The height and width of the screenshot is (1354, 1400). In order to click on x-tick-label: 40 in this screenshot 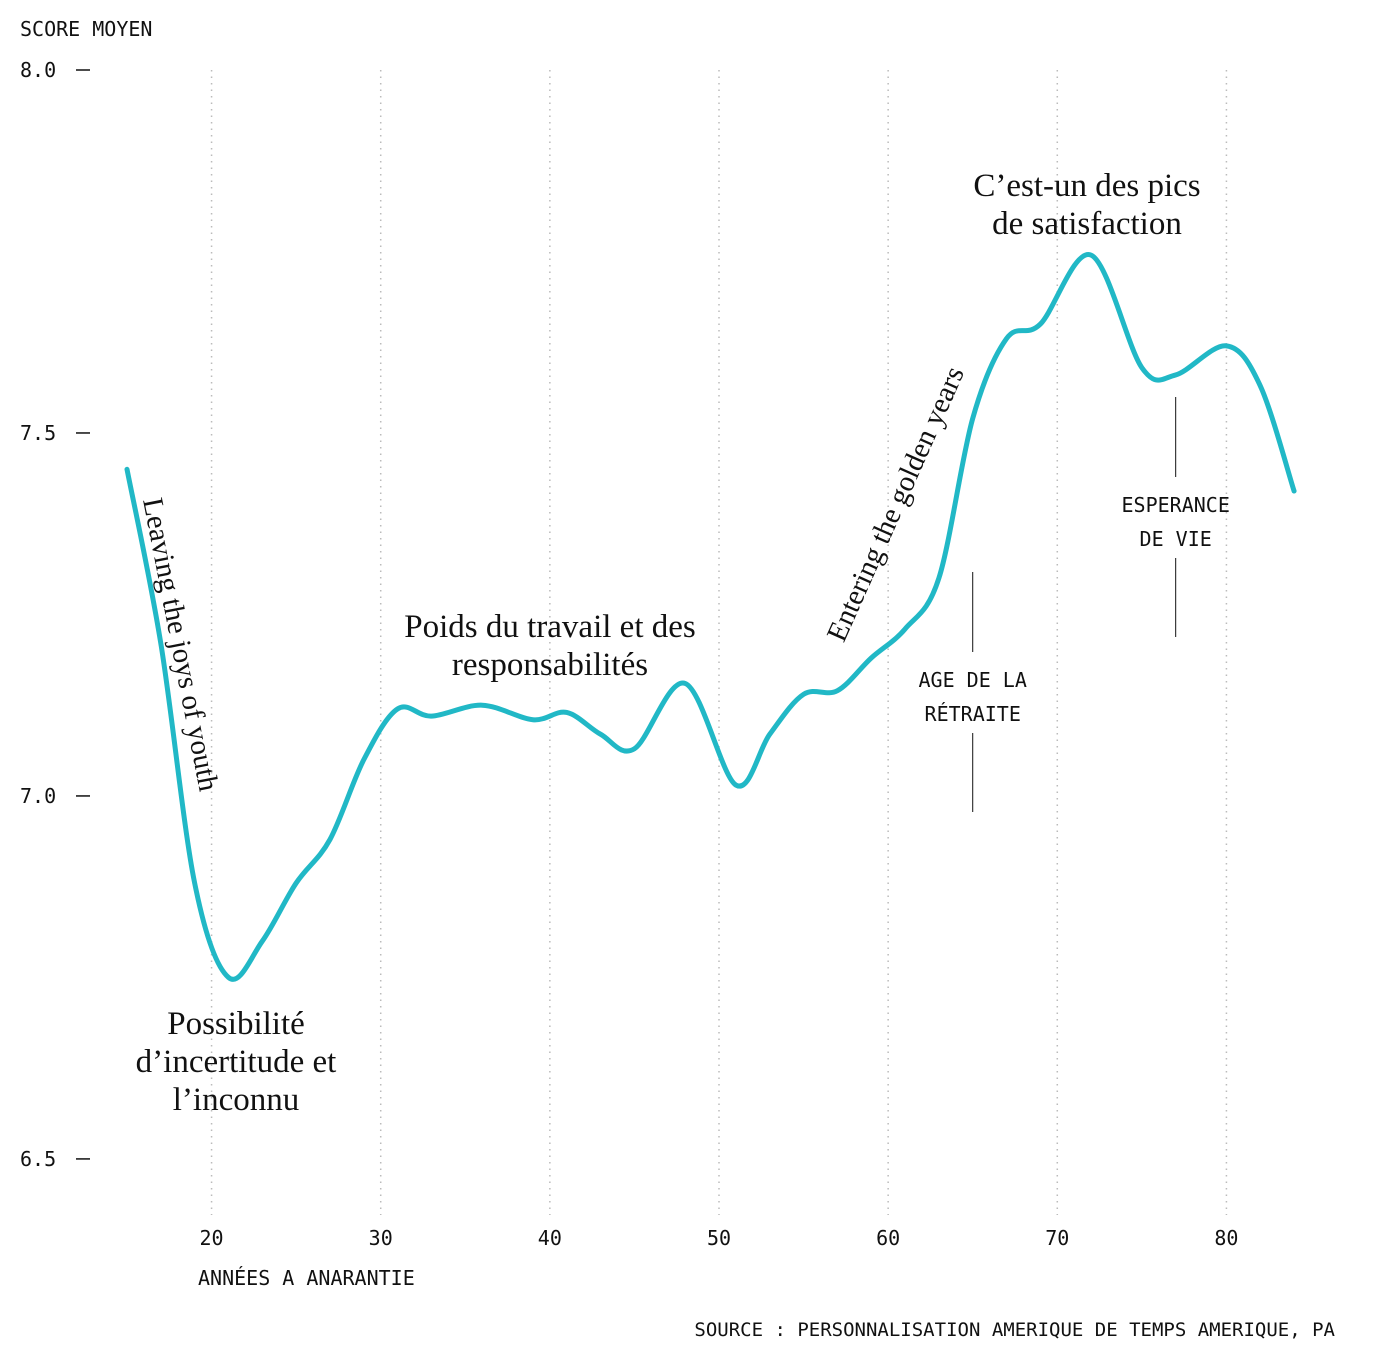, I will do `click(550, 1238)`.